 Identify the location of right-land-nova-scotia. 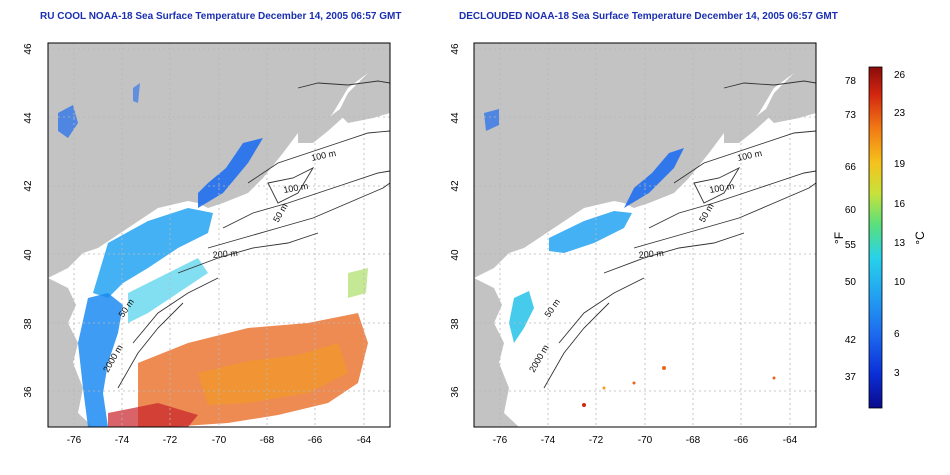
(758, 118).